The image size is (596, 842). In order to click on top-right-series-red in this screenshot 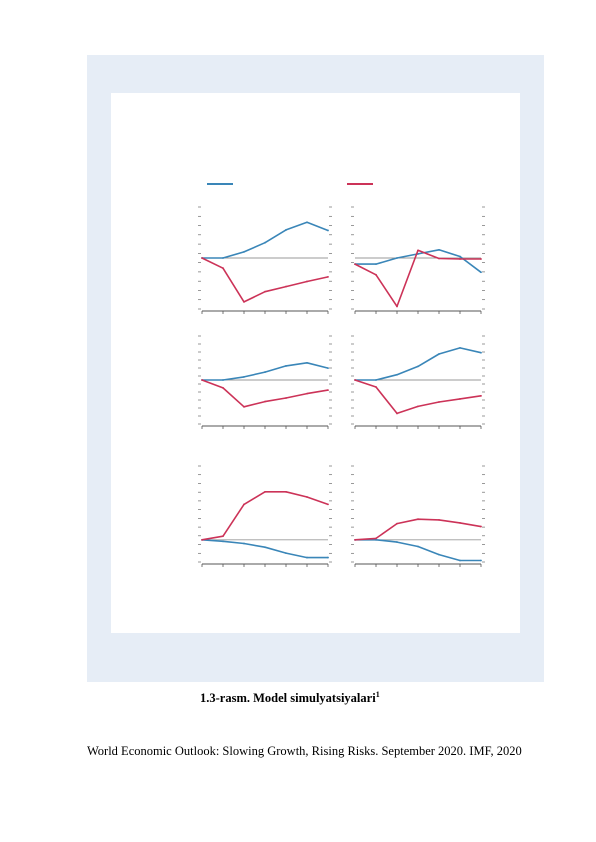, I will do `click(417, 278)`.